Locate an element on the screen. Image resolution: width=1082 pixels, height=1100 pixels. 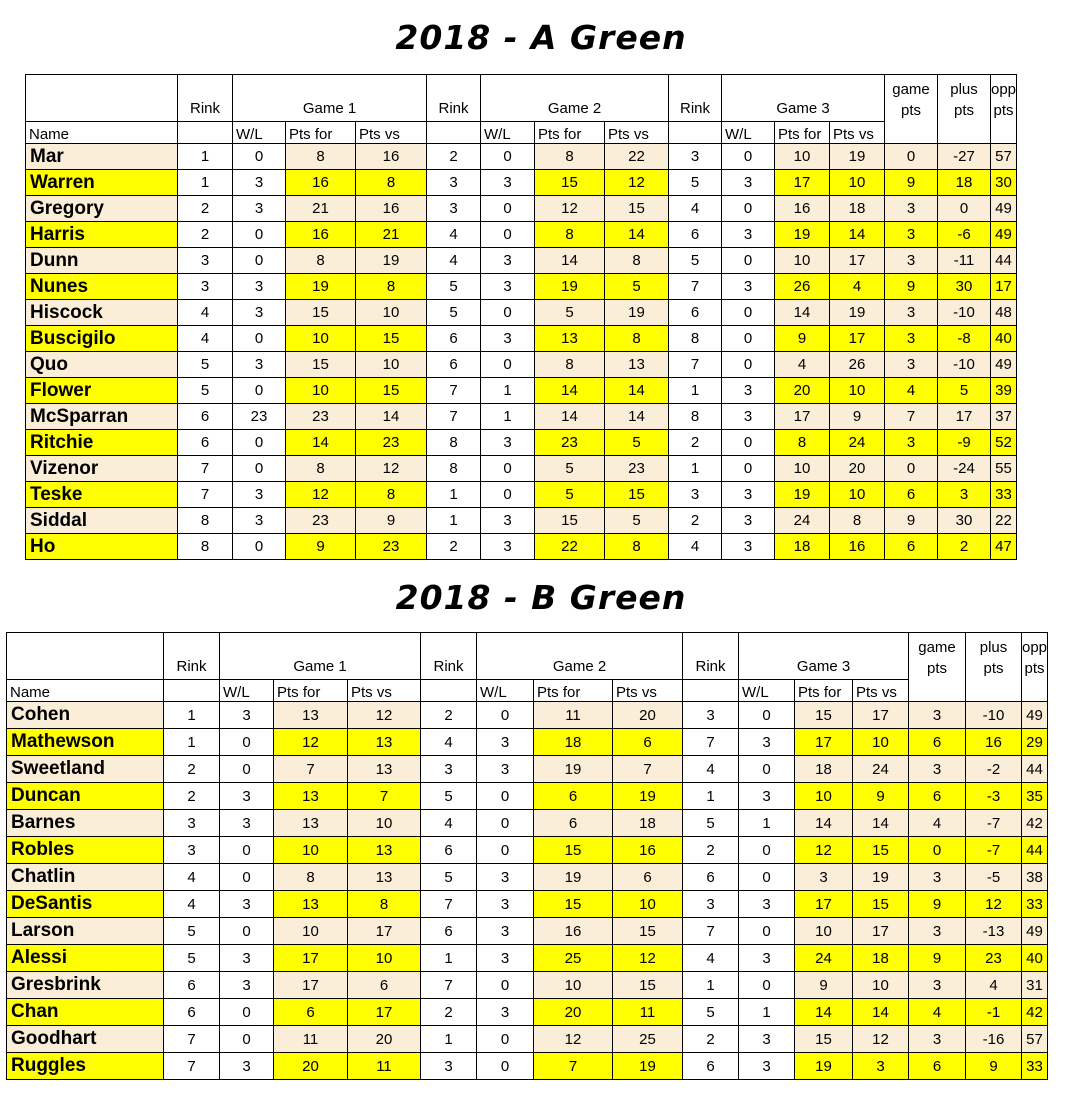
pts-vs-cell: 19 is located at coordinates (647, 1066).